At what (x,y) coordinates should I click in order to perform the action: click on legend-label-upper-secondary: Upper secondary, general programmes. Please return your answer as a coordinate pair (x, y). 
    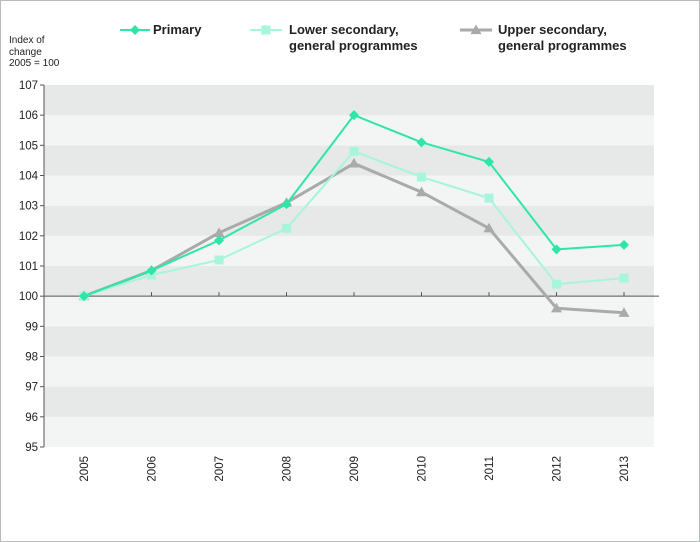
    Looking at the image, I should click on (562, 37).